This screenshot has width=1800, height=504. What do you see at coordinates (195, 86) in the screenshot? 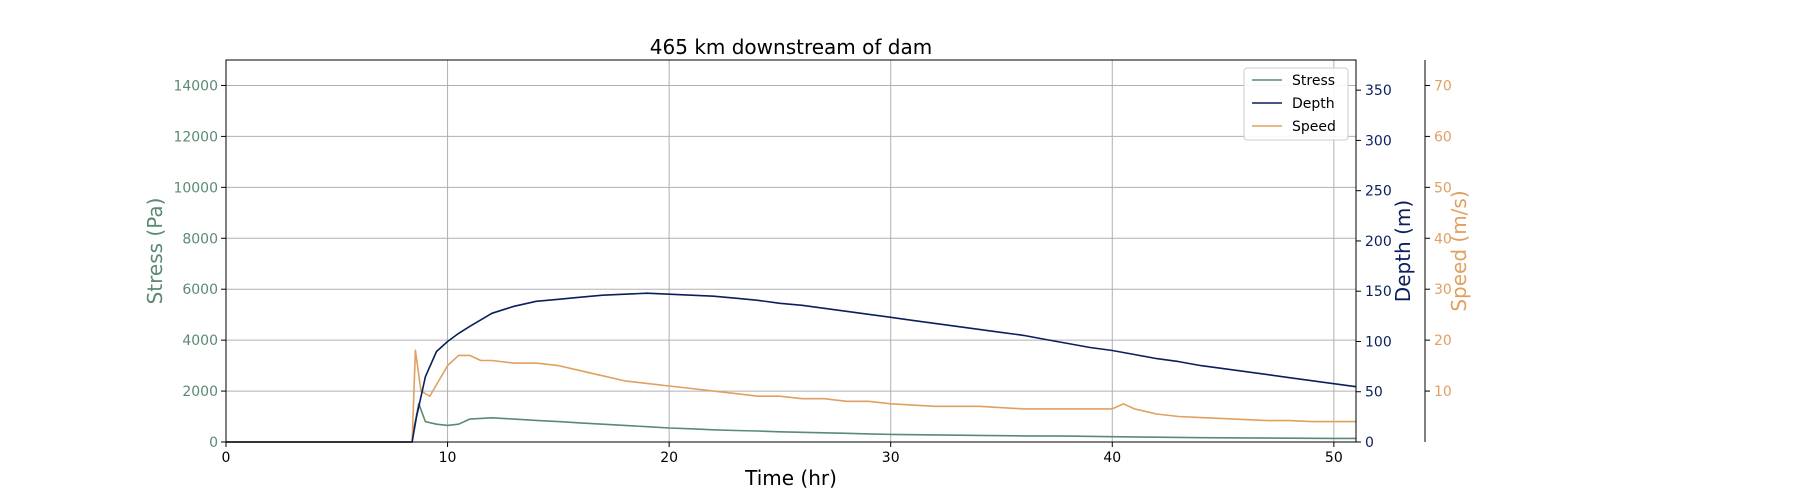
I see `stress-tick-label: 14000` at bounding box center [195, 86].